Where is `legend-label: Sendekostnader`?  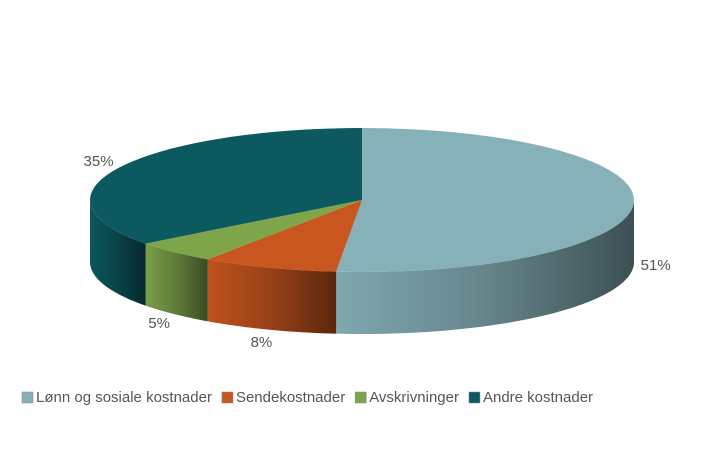 legend-label: Sendekostnader is located at coordinates (290, 397).